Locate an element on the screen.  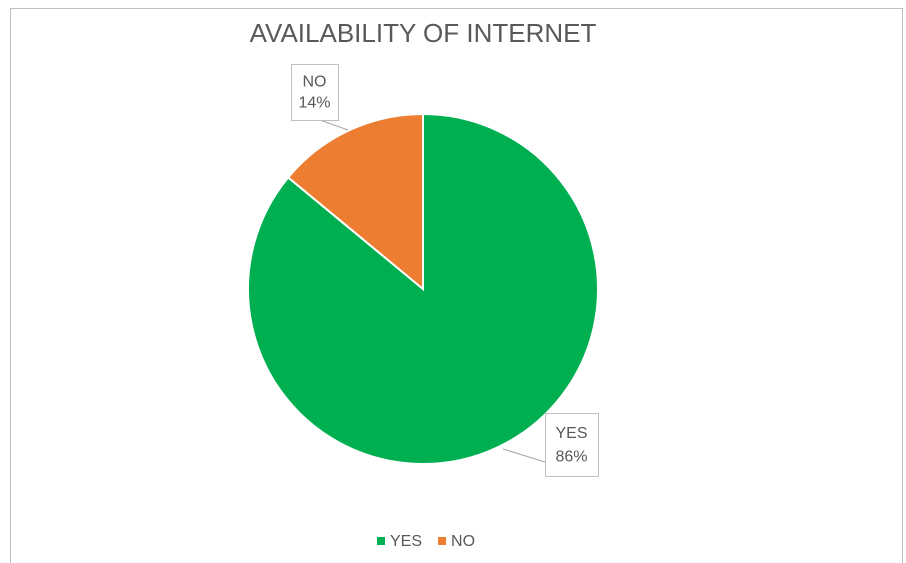
chart-title: AVAILABILITY OF INTERNET is located at coordinates (423, 33).